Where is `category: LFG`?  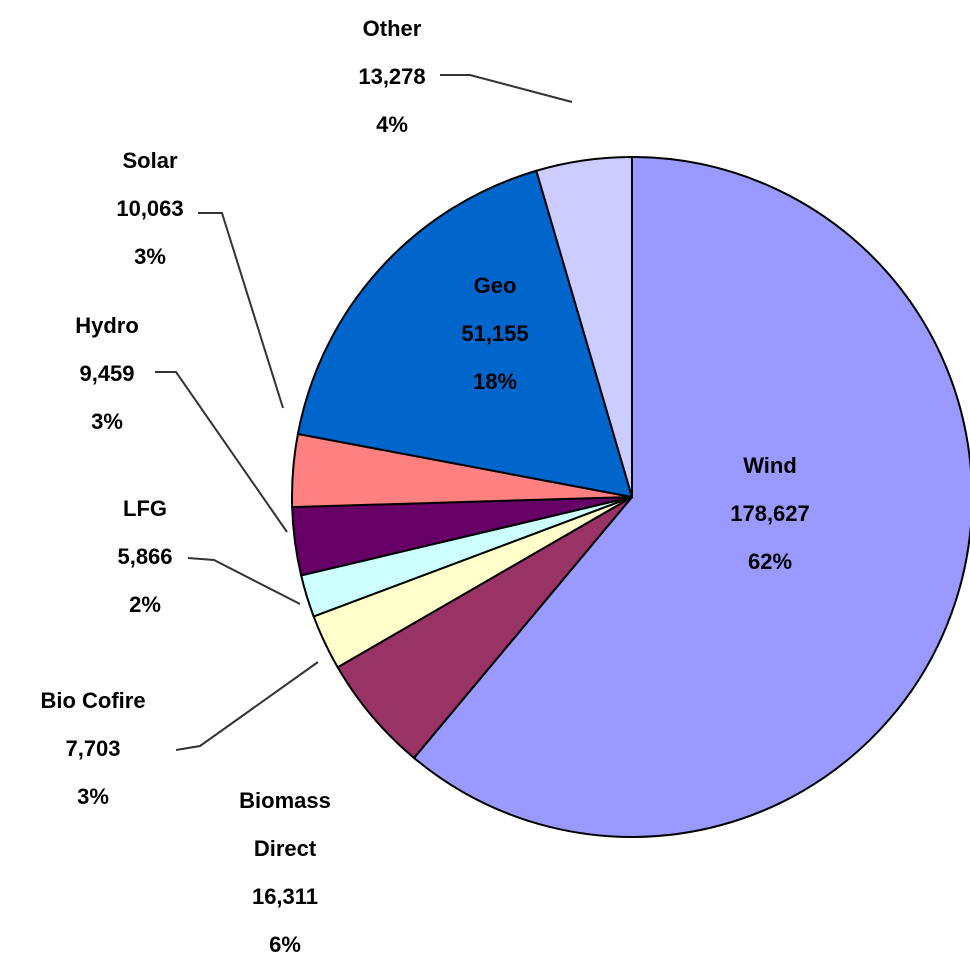
category: LFG is located at coordinates (145, 508).